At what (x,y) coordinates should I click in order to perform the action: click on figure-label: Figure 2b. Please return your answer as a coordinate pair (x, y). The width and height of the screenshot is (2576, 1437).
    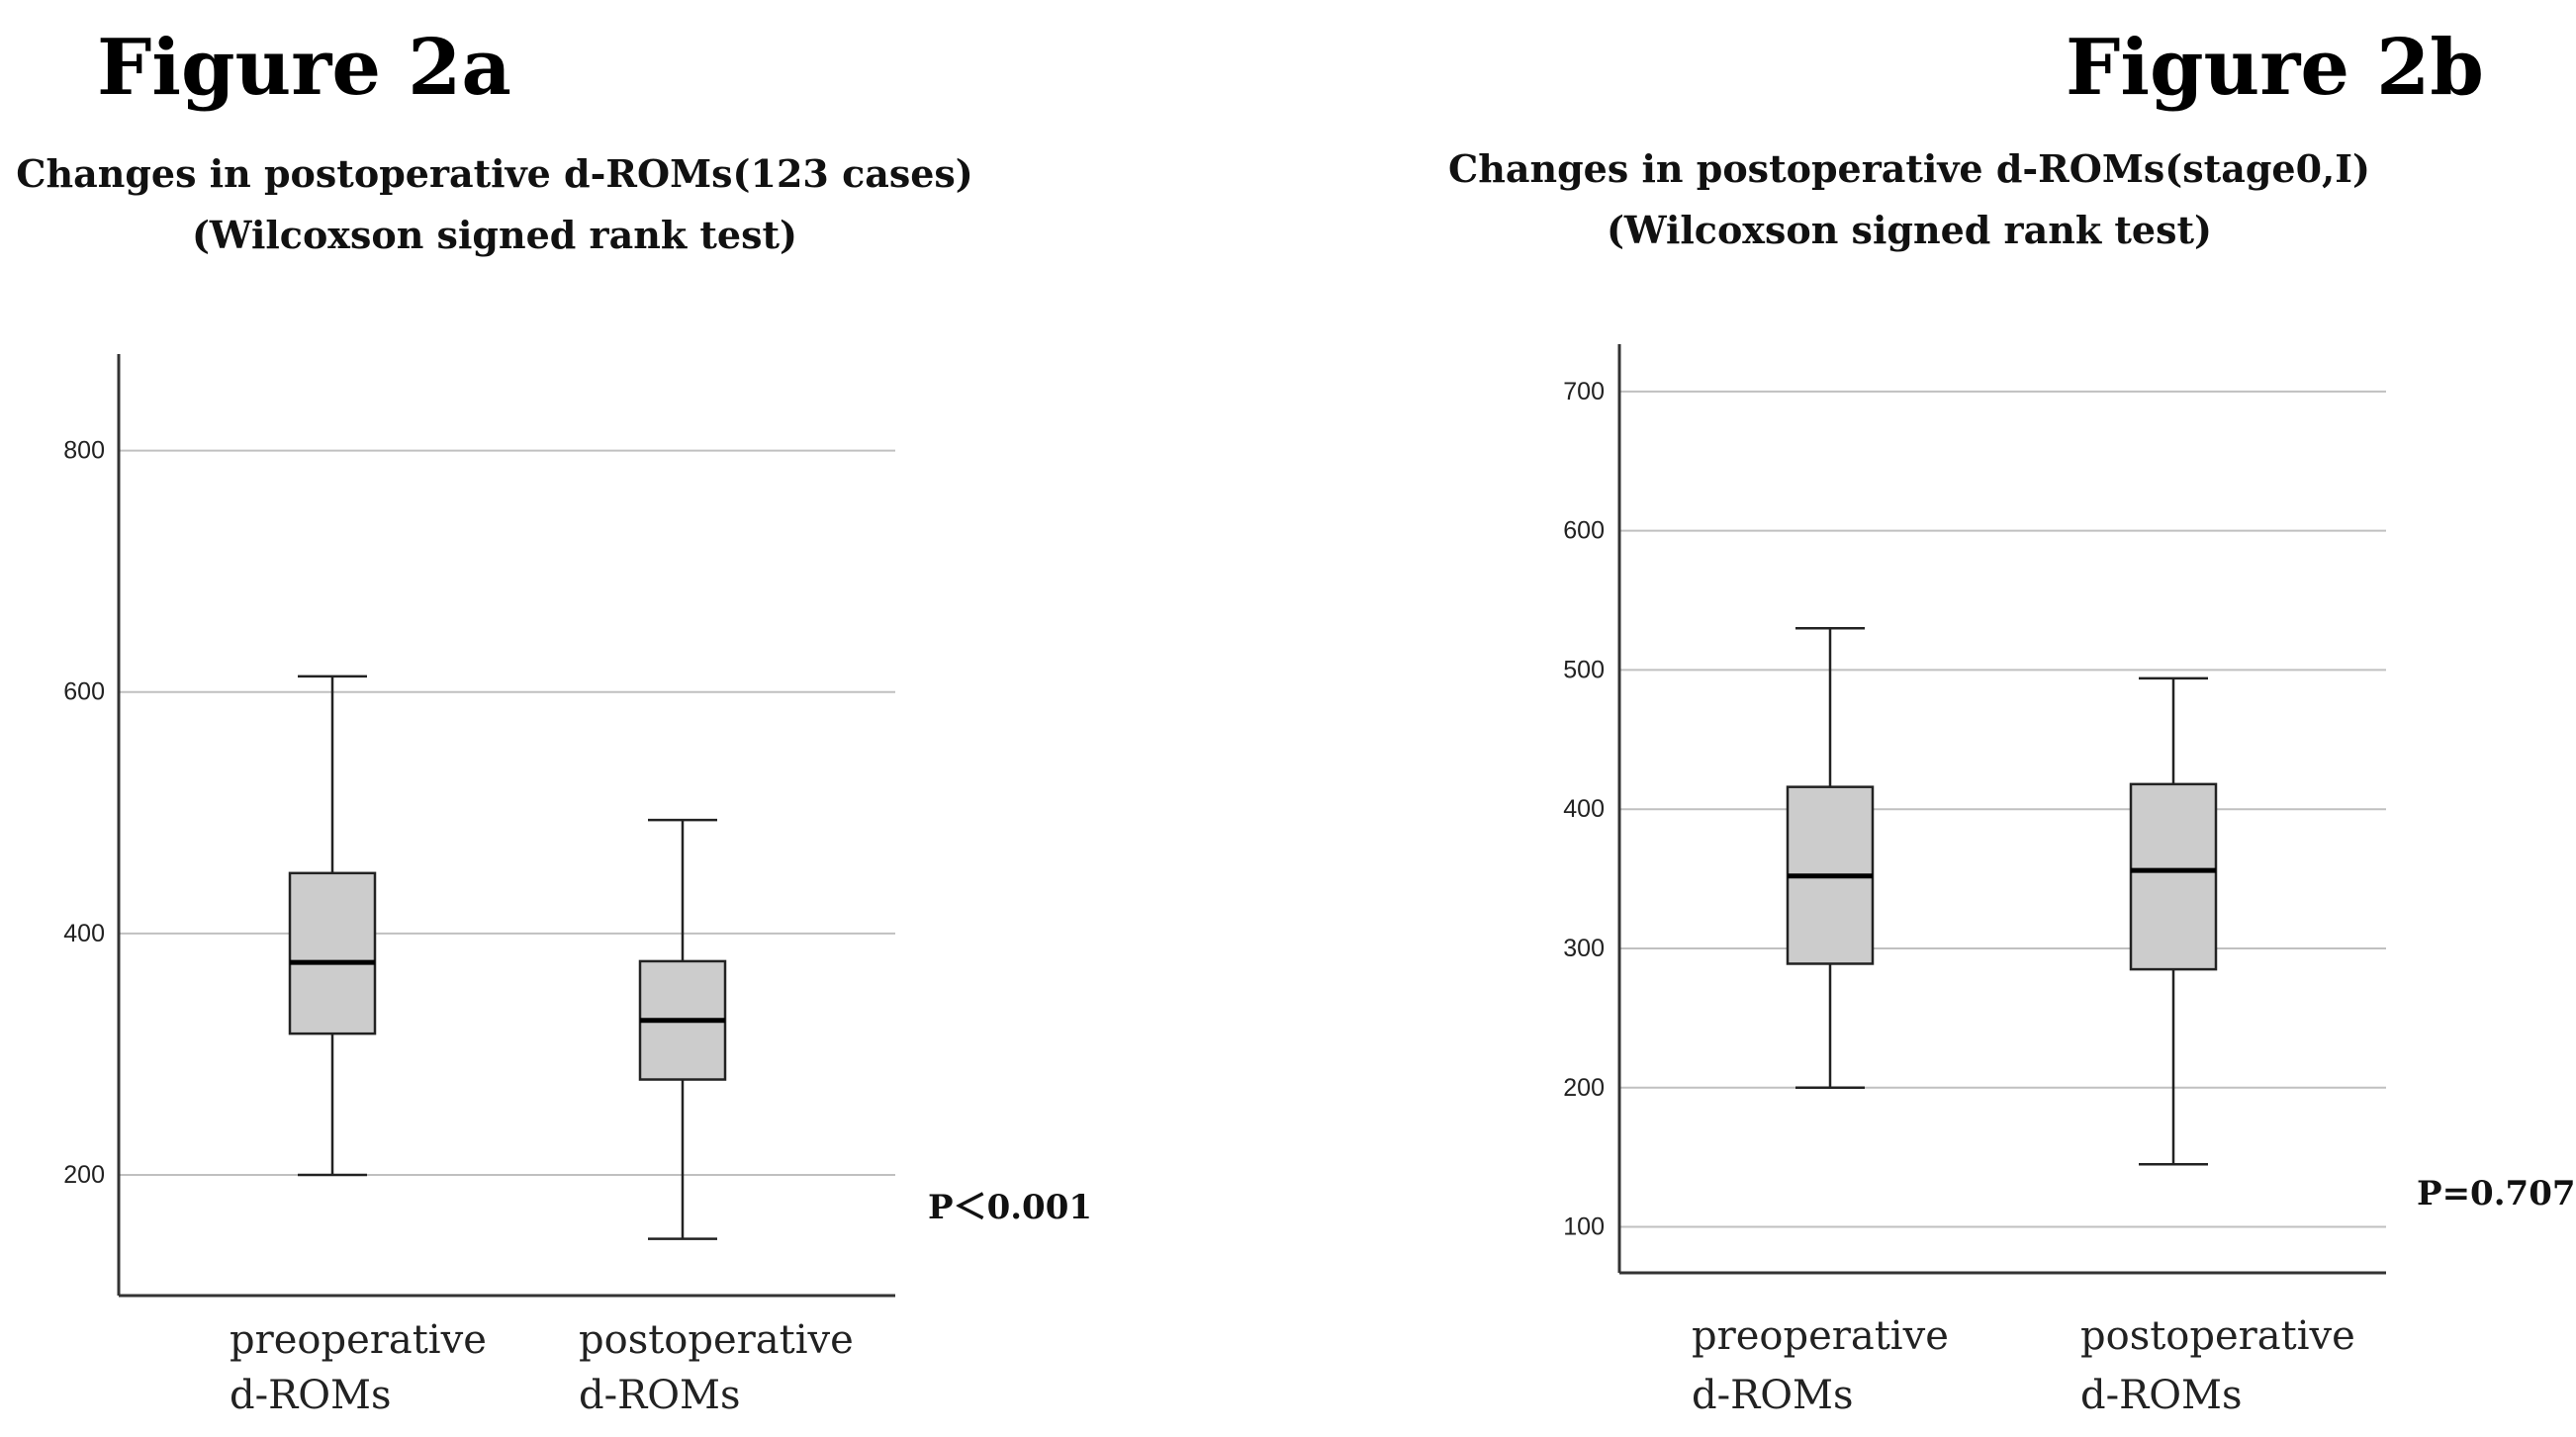
    Looking at the image, I should click on (2275, 68).